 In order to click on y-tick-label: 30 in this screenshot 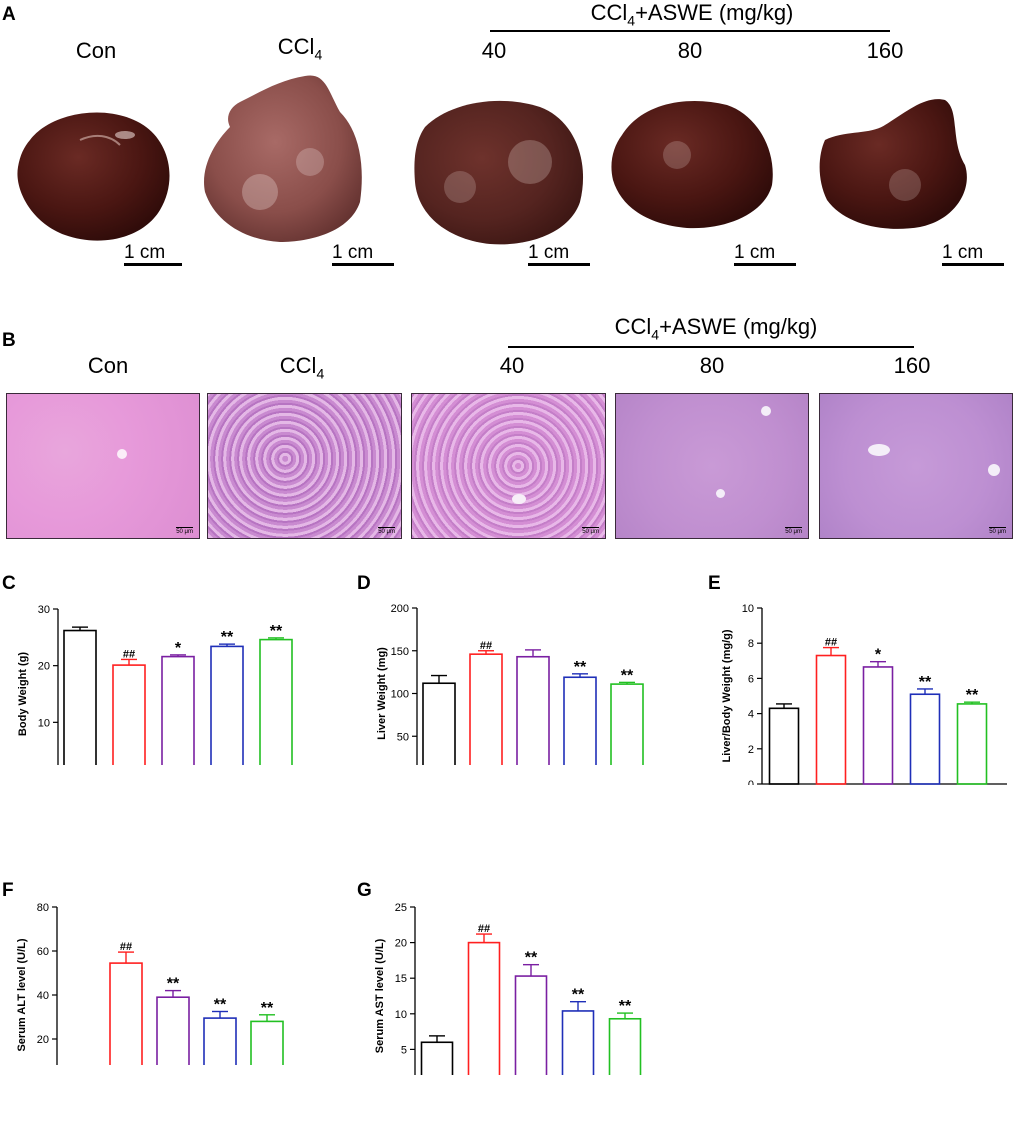, I will do `click(44, 610)`.